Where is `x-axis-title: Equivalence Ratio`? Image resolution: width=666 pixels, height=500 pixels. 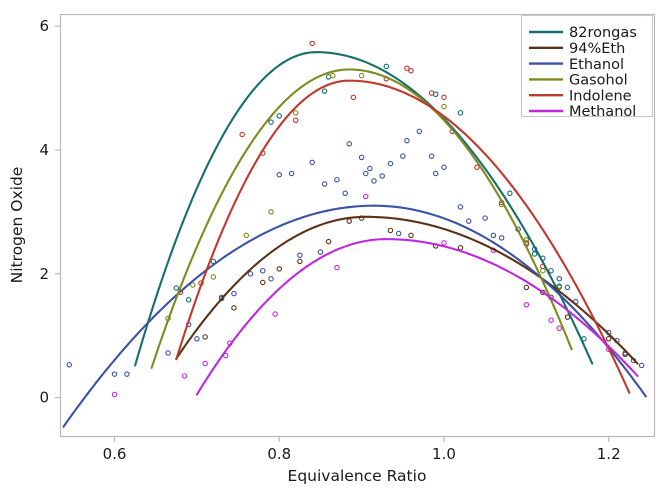
x-axis-title: Equivalence Ratio is located at coordinates (357, 476).